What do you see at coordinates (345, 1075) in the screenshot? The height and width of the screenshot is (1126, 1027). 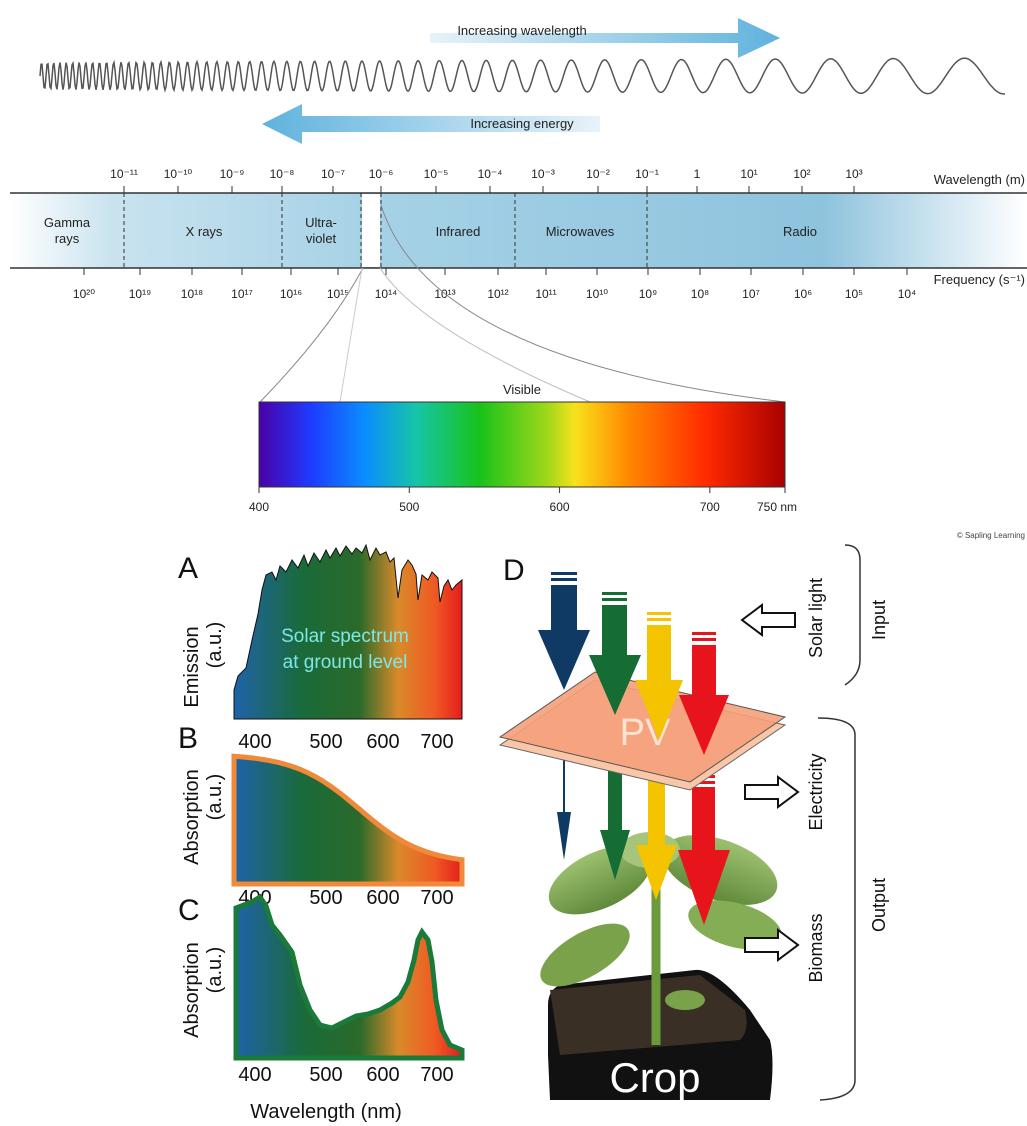 I see `panel-c-xticks: 400 500 600 700` at bounding box center [345, 1075].